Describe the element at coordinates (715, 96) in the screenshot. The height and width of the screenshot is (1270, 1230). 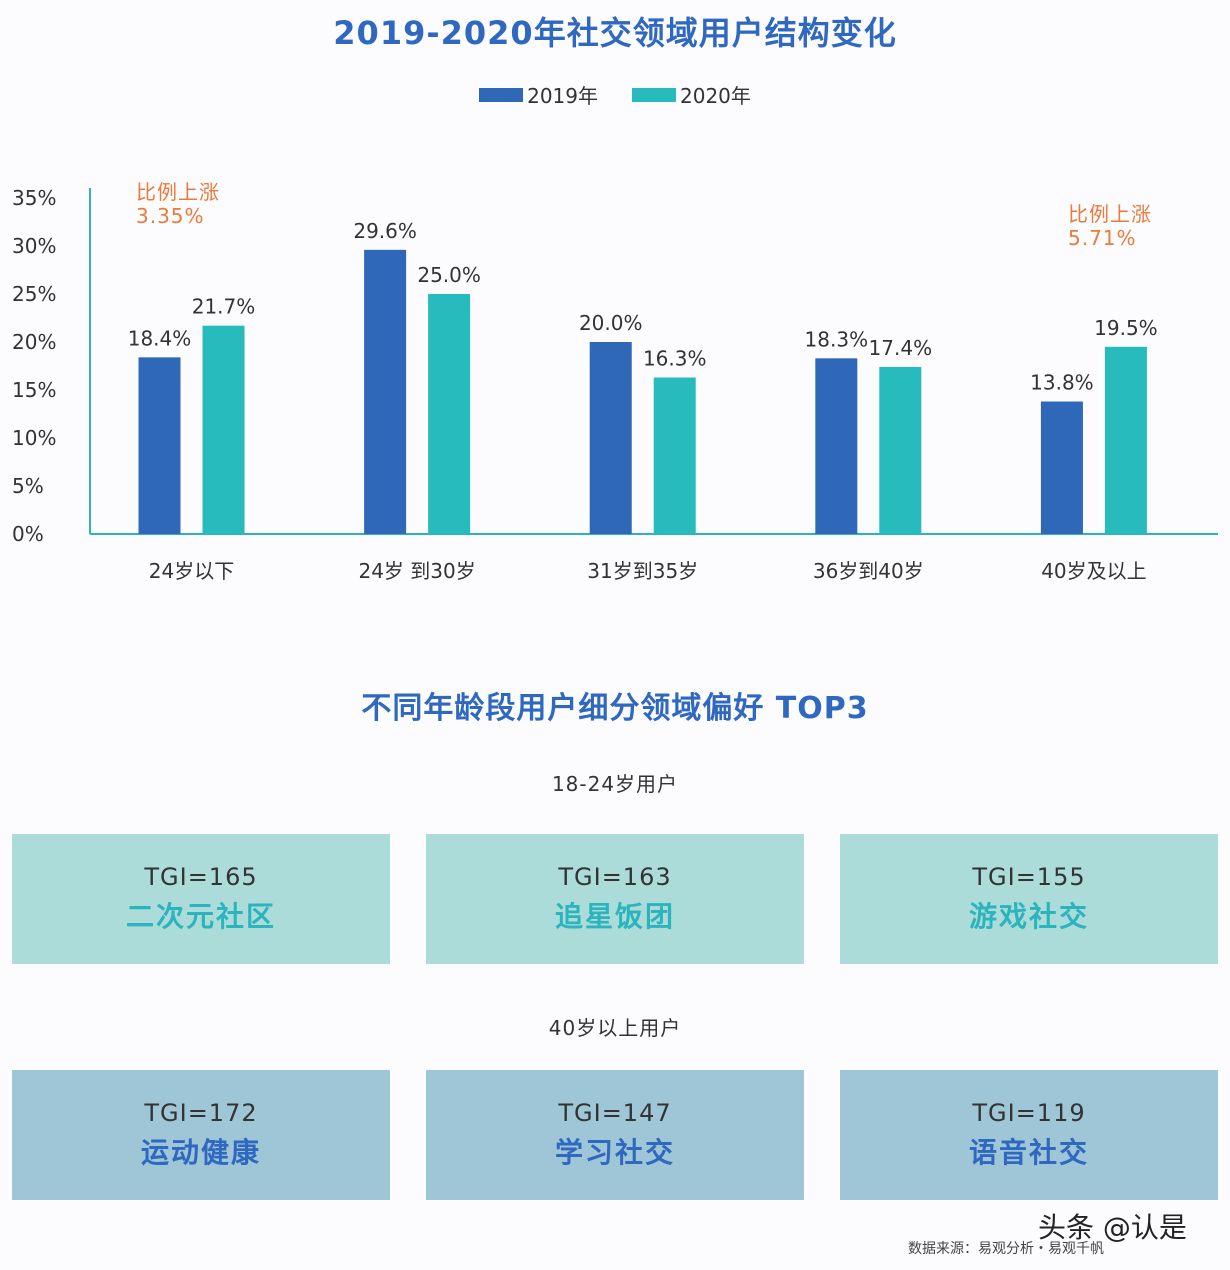
I see `legend-label-2020: 2020年` at that location.